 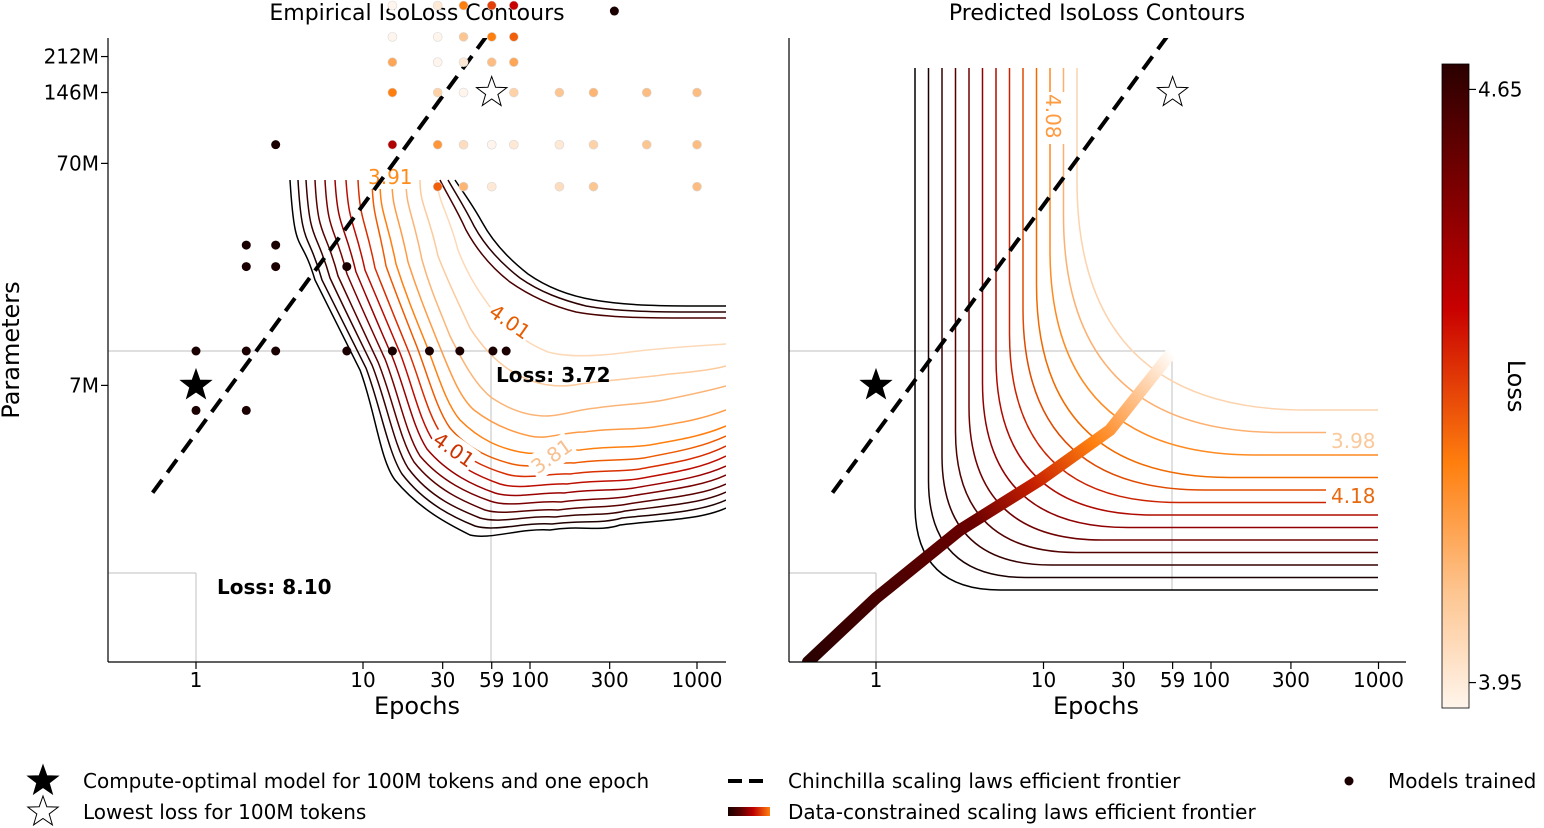 I want to click on left-guide-lines, so click(x=300, y=506).